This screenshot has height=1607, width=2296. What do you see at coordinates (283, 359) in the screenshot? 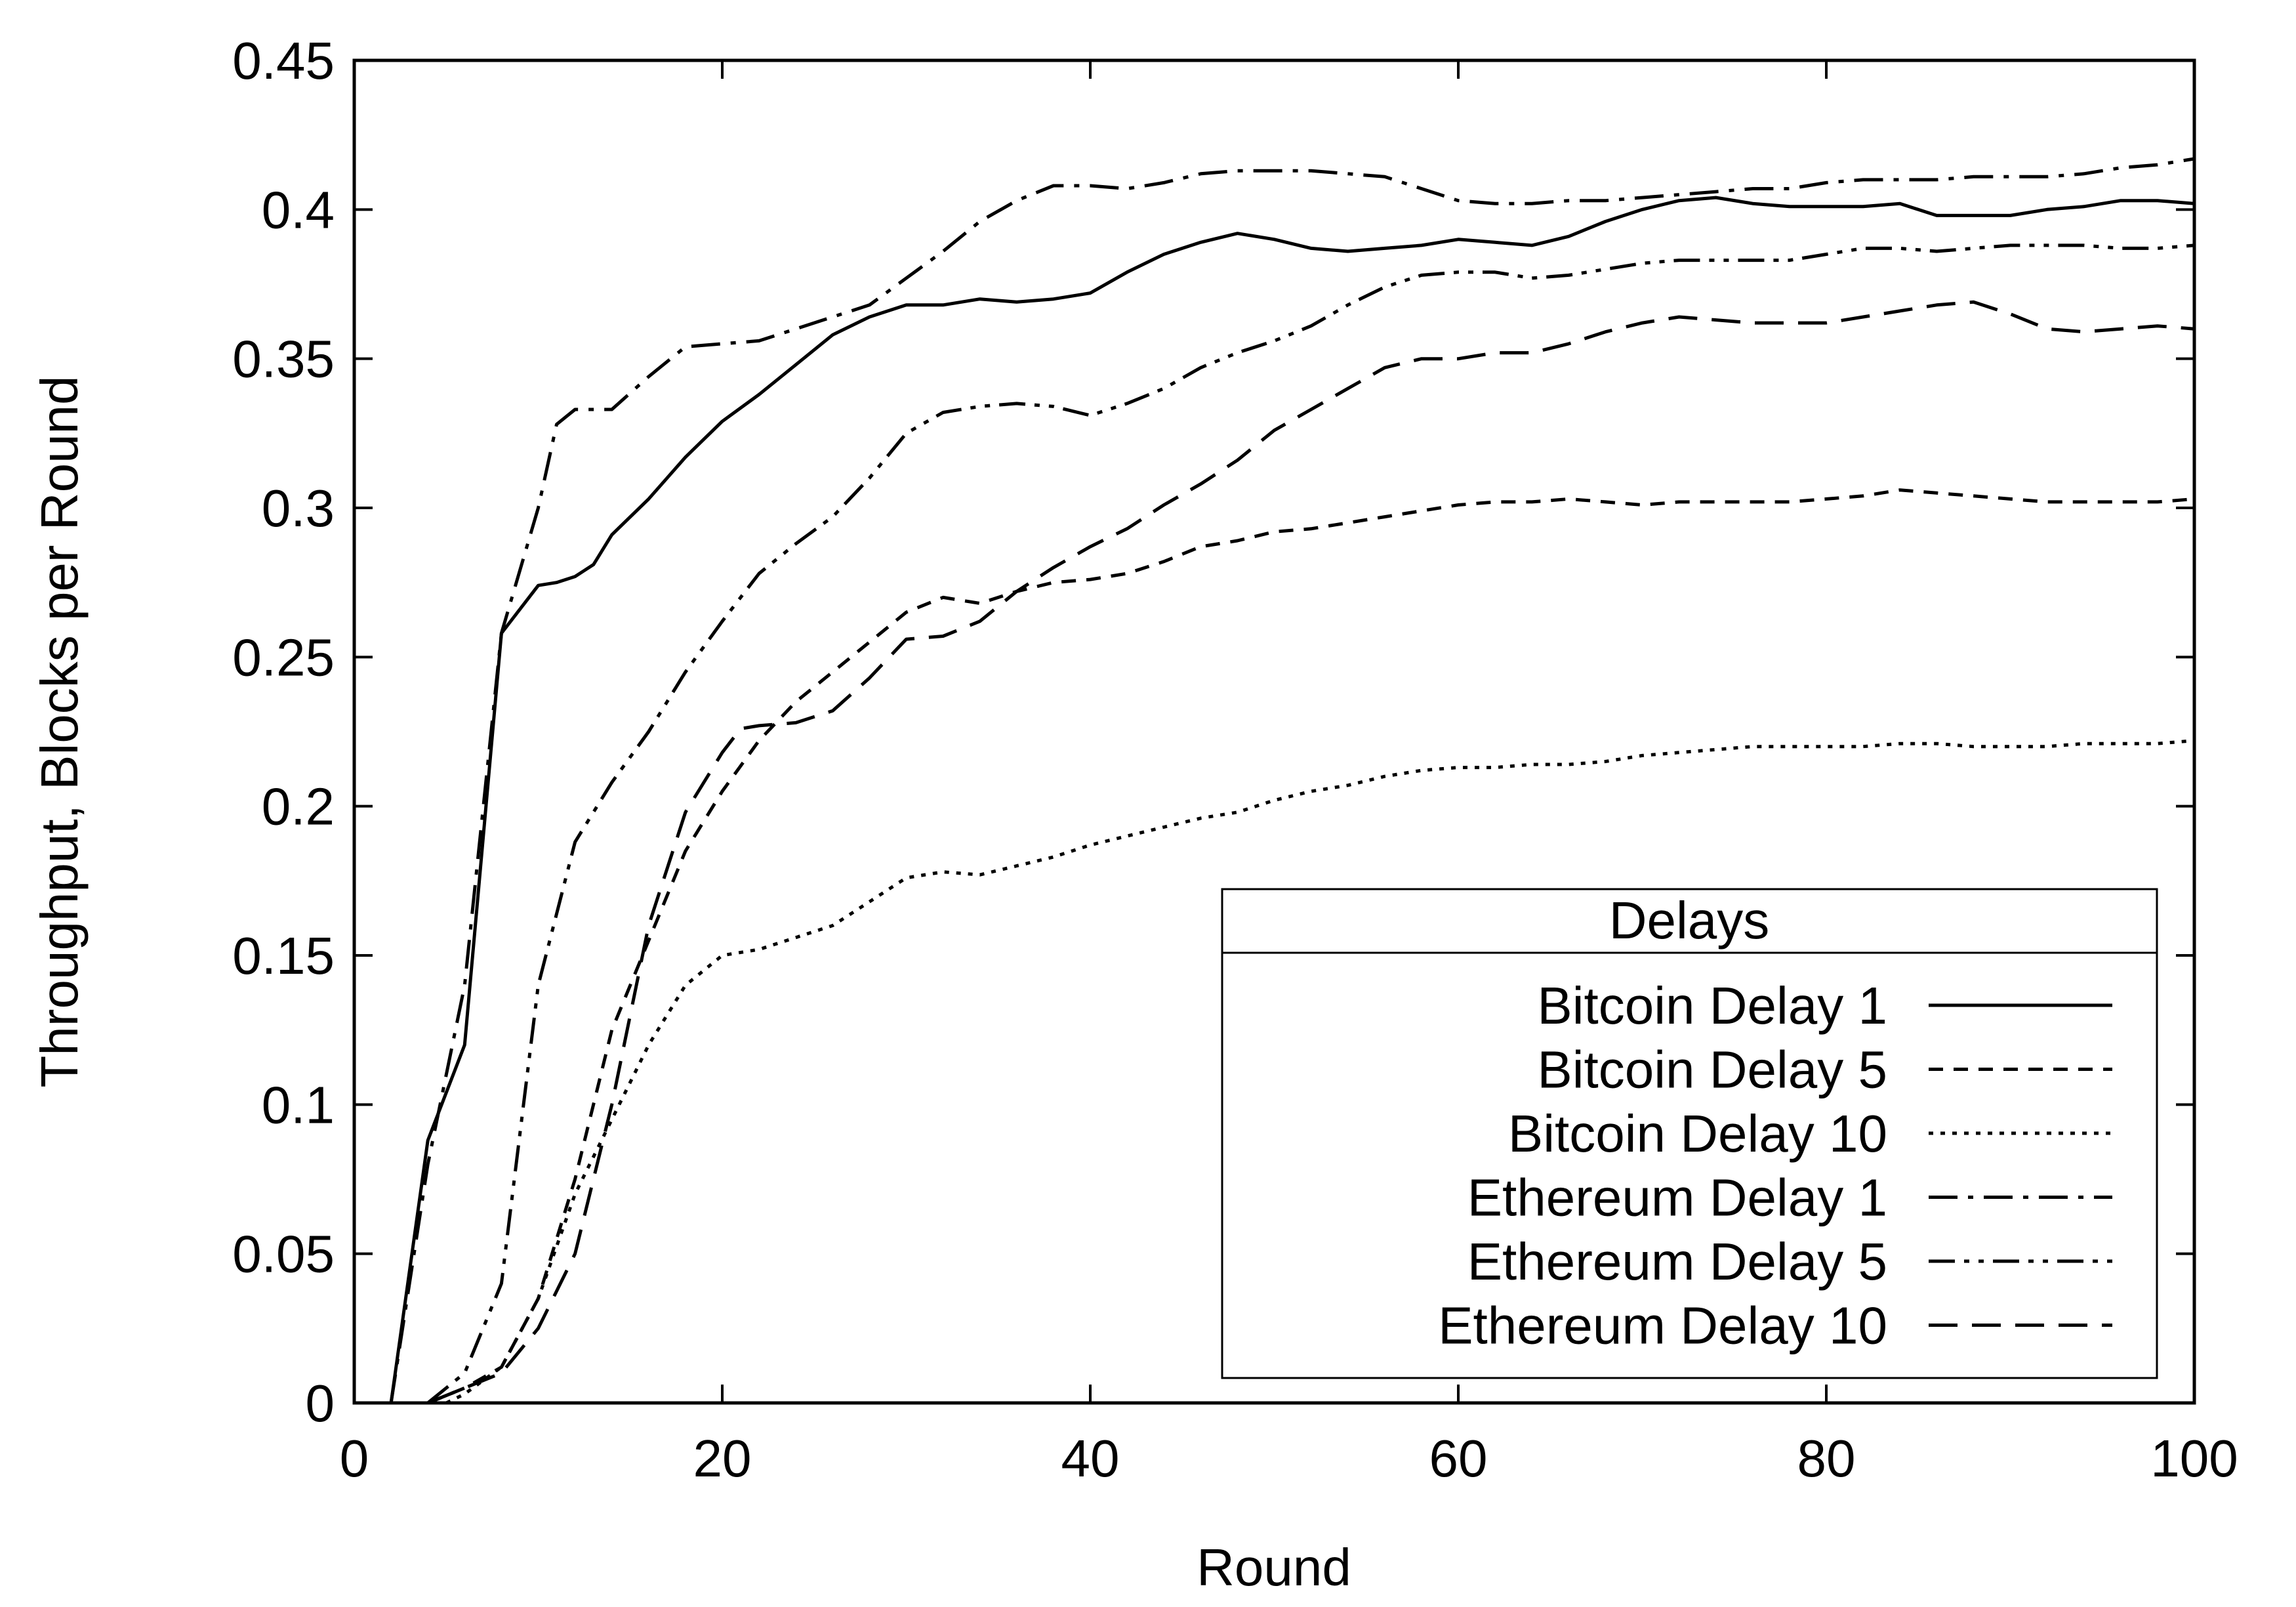
I see `y-tick-label: 0.35` at bounding box center [283, 359].